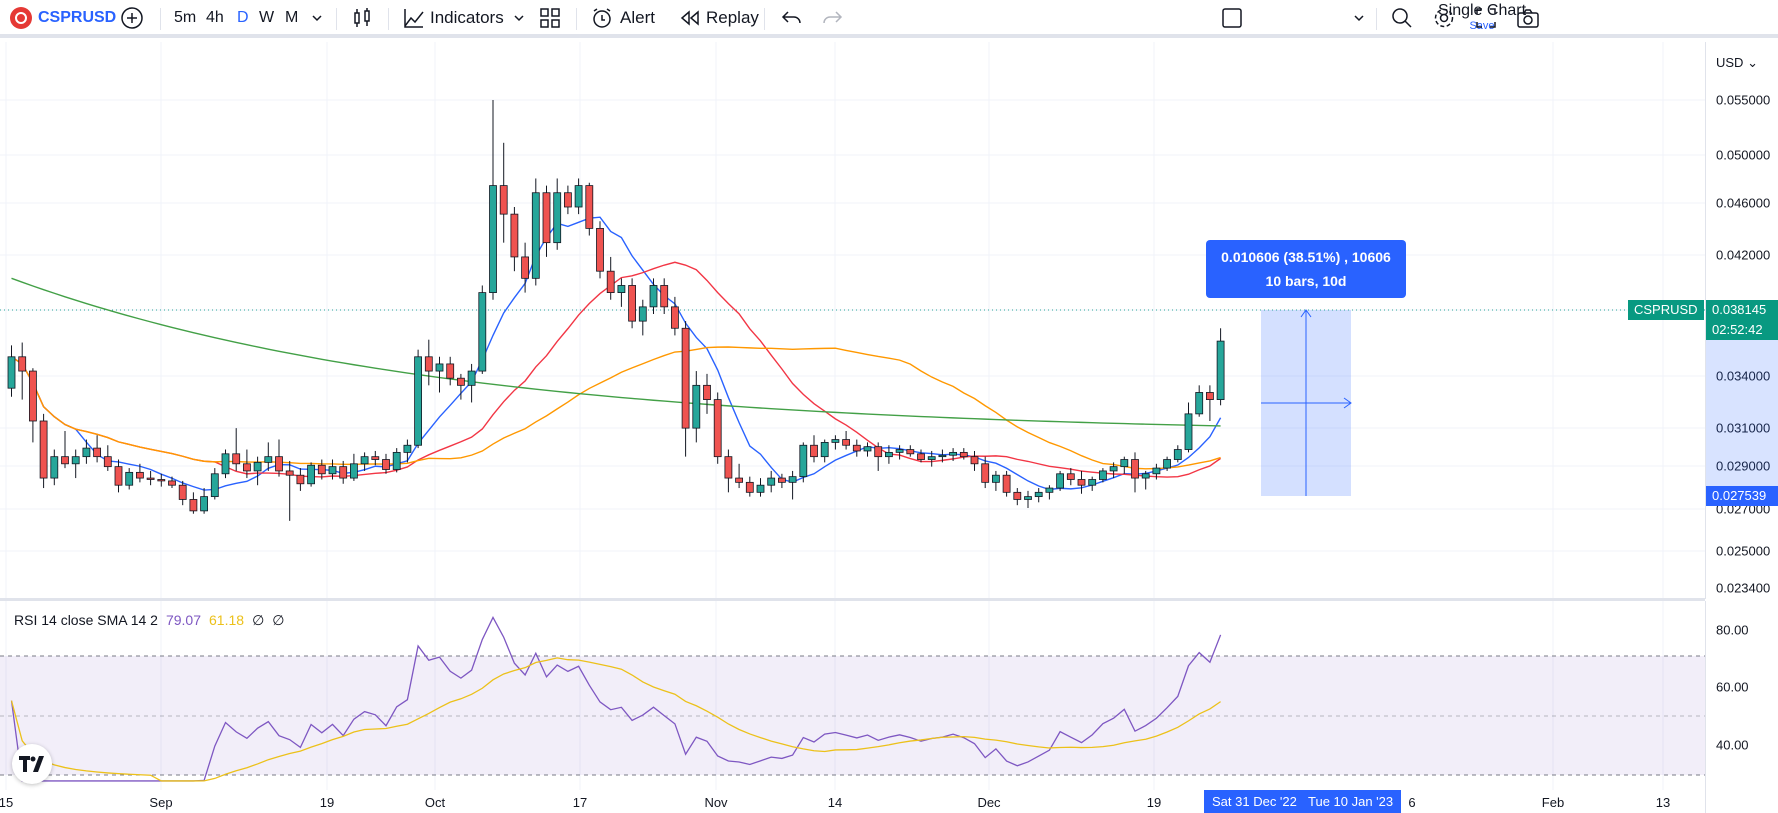 This screenshot has height=813, width=1778. What do you see at coordinates (616, 699) in the screenshot?
I see `rsi-line` at bounding box center [616, 699].